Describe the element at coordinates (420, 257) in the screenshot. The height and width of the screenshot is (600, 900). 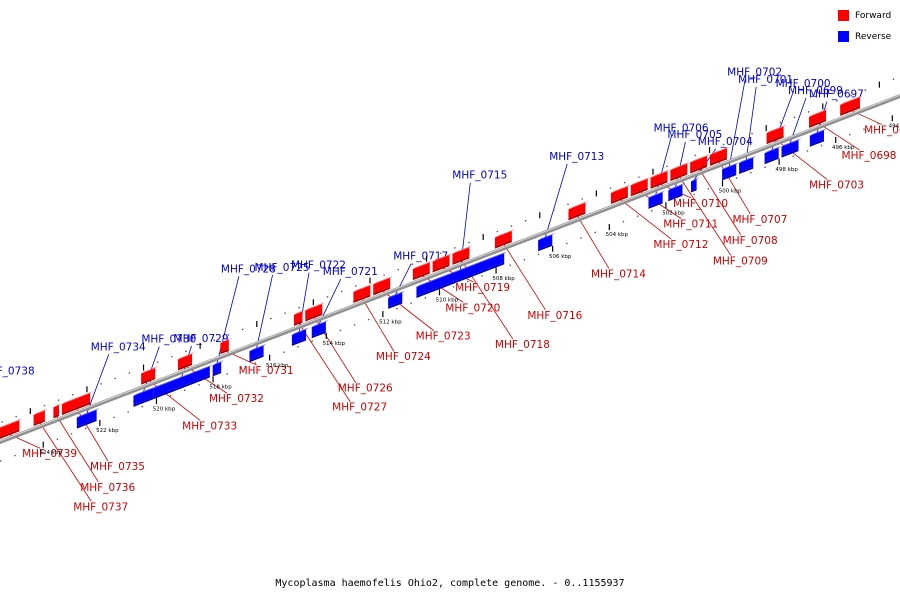
I see `gene-label-MHF_0717: MHF_0717` at that location.